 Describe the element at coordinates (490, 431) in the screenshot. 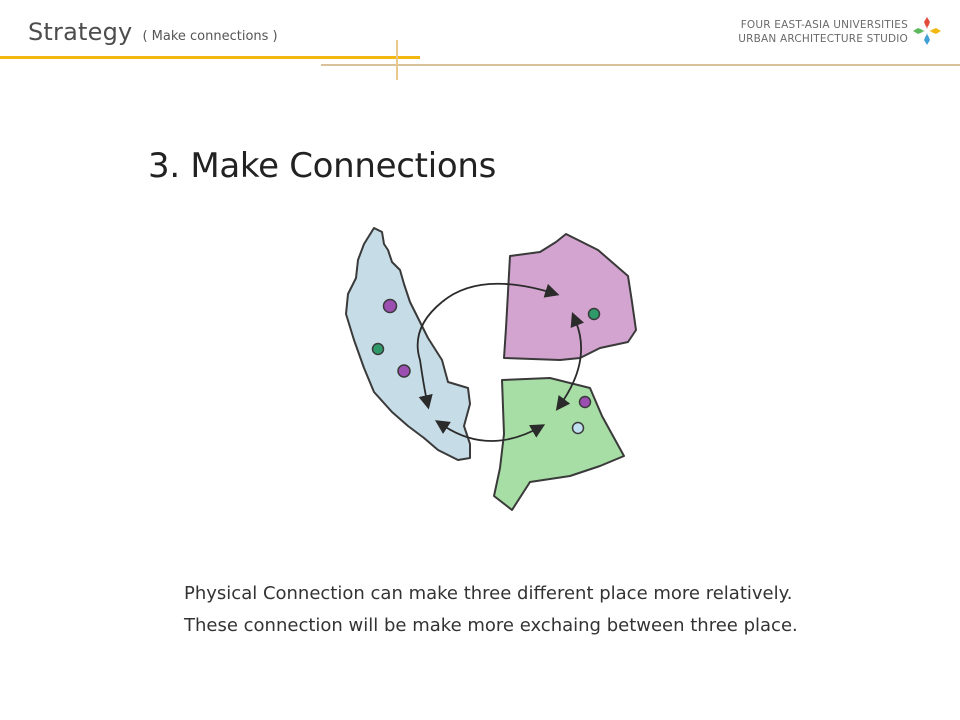

I see `arrow-blue-green` at that location.